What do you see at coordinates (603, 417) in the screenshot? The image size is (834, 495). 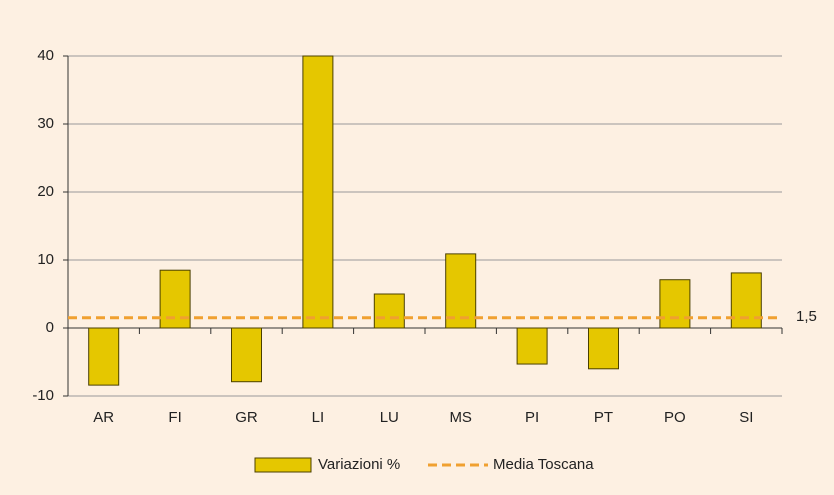 I see `x-tick-label: PT` at bounding box center [603, 417].